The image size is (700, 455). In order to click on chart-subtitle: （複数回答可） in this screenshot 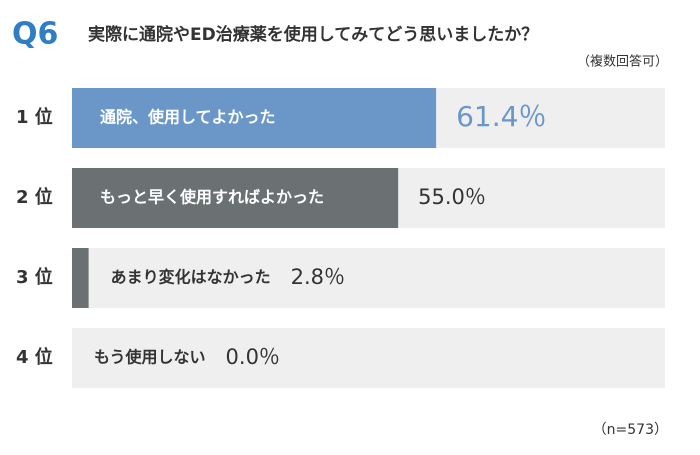, I will do `click(622, 62)`.